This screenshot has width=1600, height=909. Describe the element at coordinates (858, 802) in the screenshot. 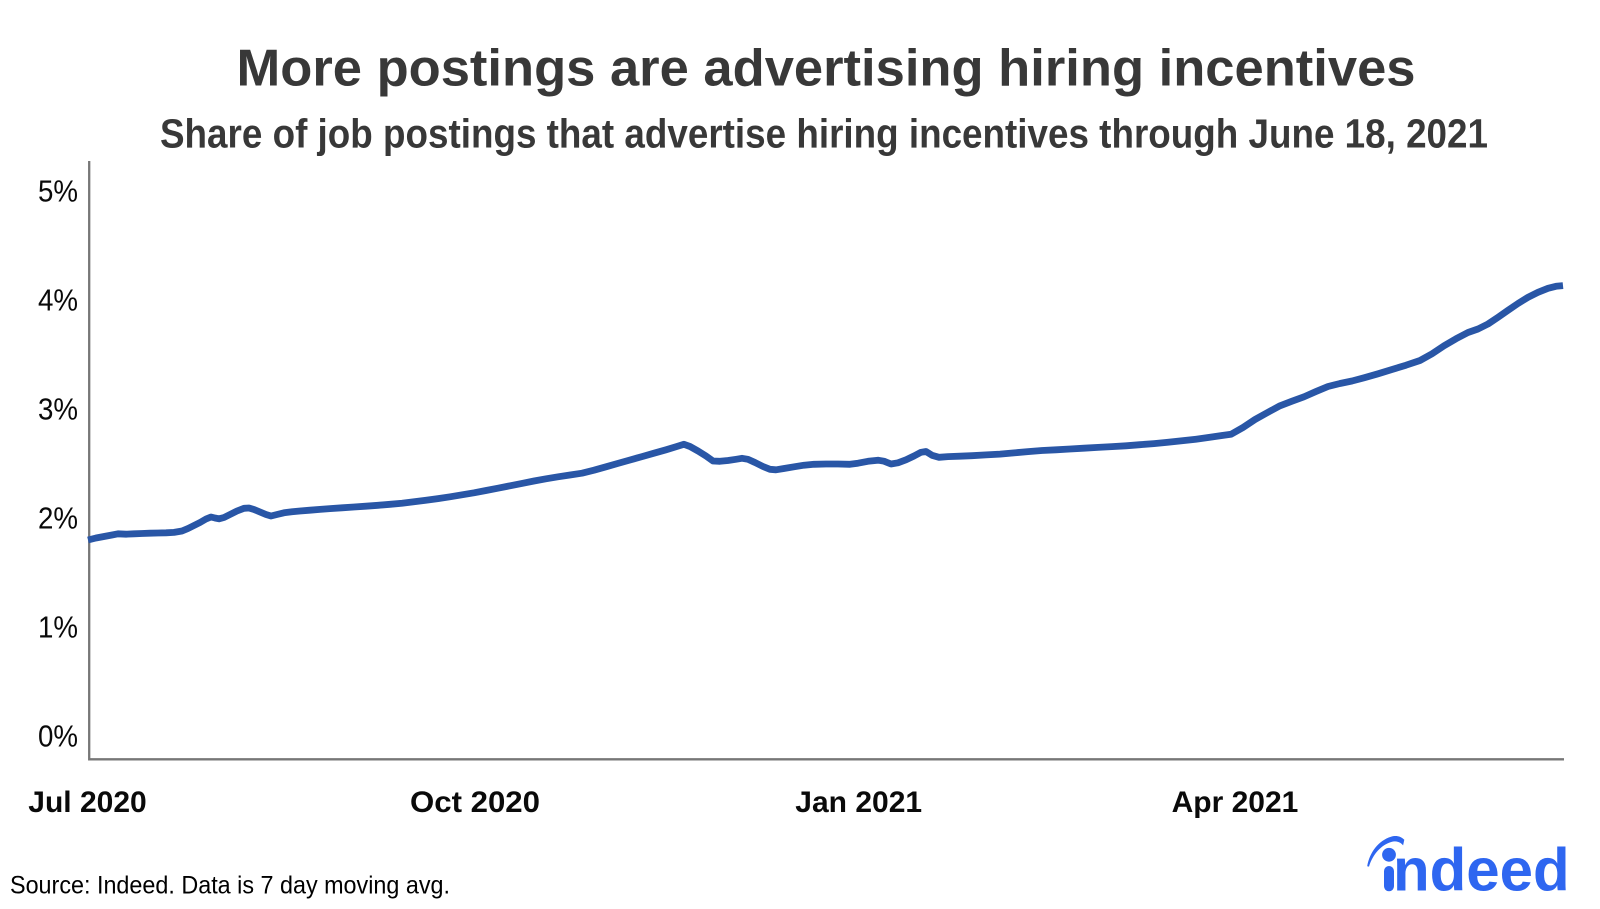

I see `svg-text: Jan 2021` at that location.